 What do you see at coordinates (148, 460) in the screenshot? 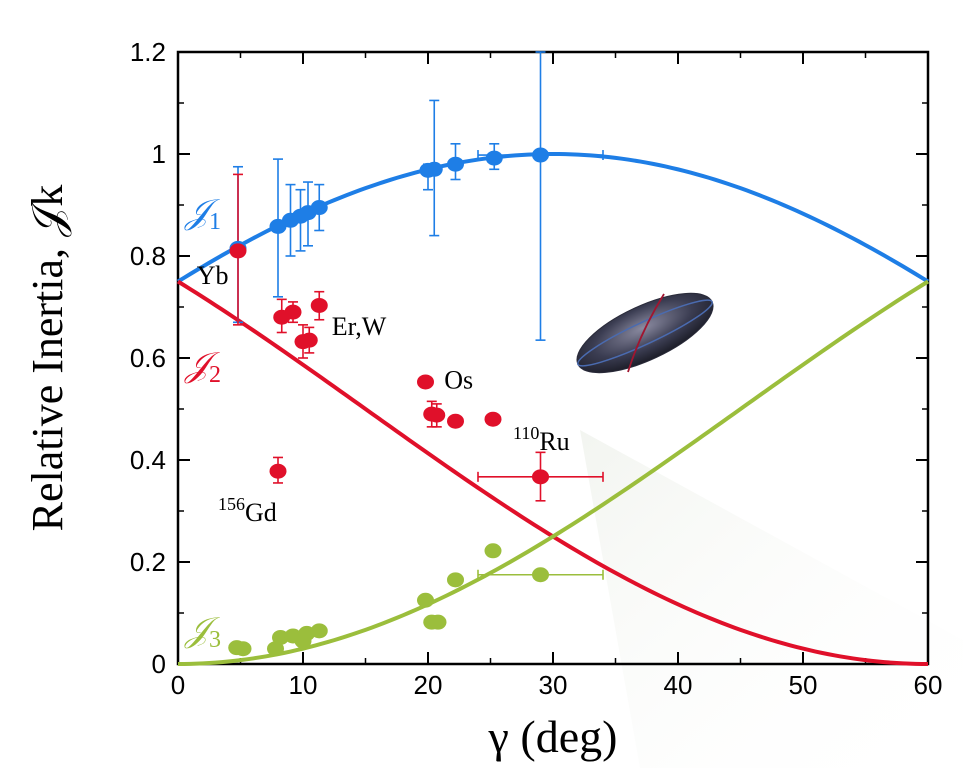
I see `y-tick-label: 0.4` at bounding box center [148, 460].